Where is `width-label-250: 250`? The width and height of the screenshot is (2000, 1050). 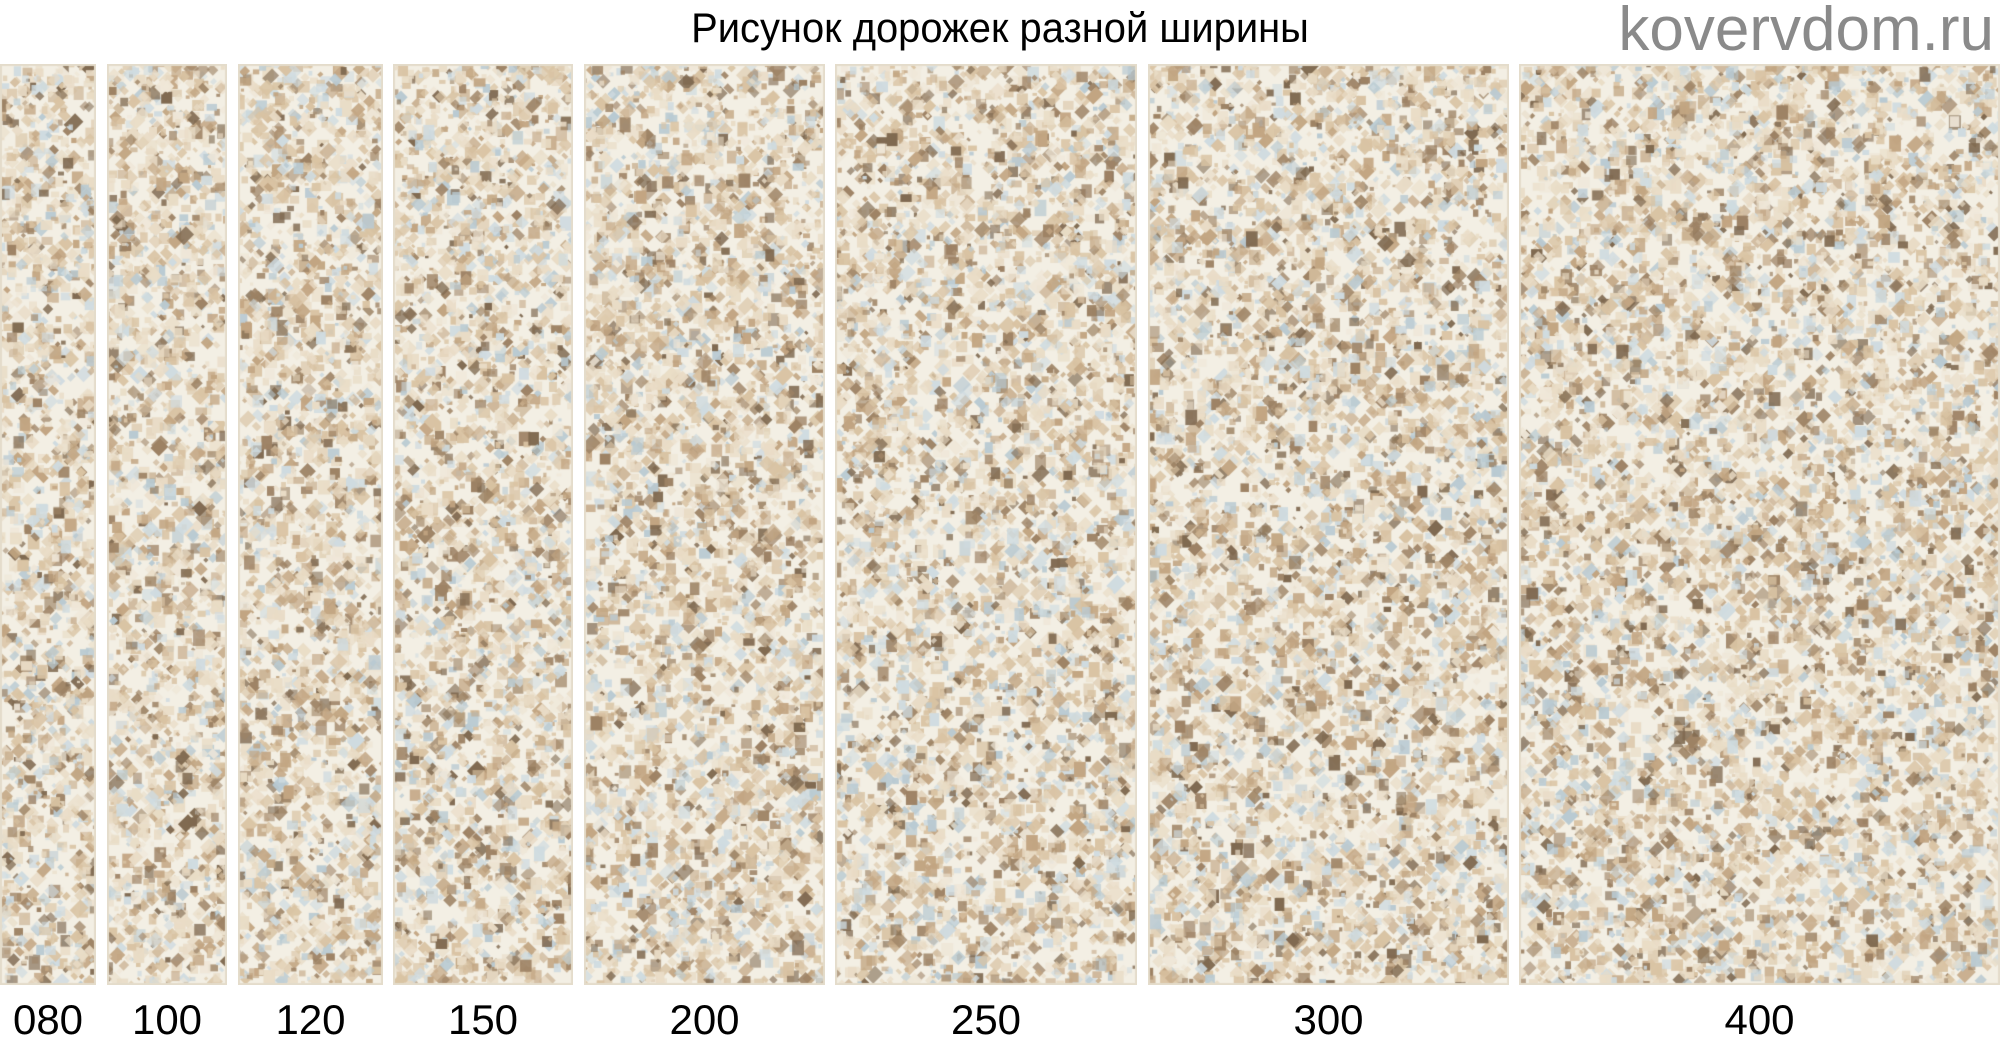
width-label-250: 250 is located at coordinates (986, 1019).